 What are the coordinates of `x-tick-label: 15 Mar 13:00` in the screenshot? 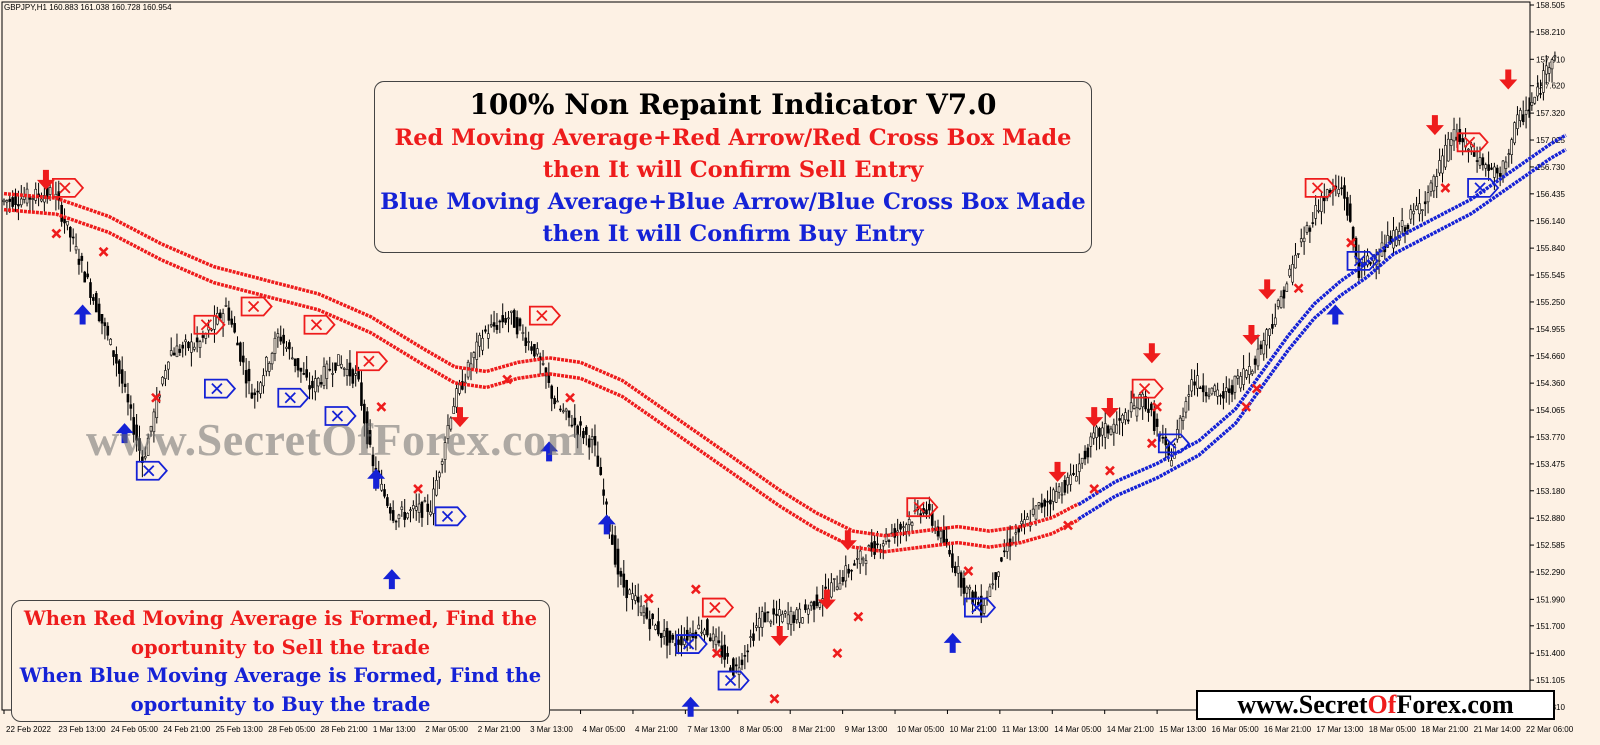 It's located at (1183, 729).